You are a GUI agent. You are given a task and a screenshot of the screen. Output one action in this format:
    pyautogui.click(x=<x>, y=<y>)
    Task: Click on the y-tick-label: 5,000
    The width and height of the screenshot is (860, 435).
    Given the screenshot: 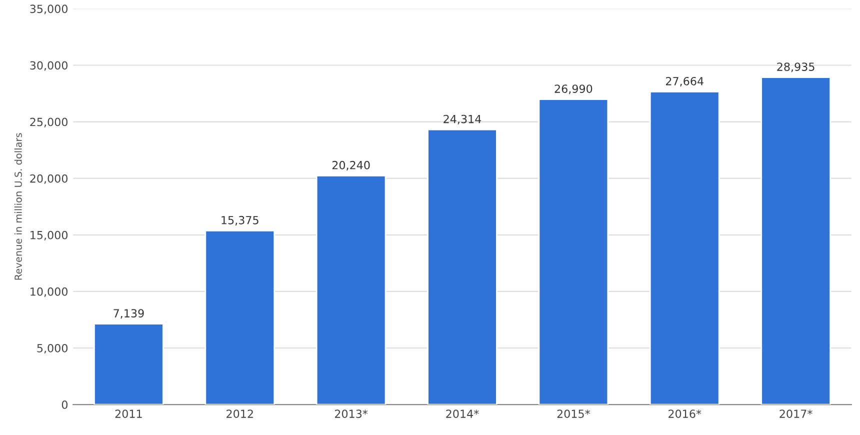 What is the action you would take?
    pyautogui.click(x=52, y=349)
    